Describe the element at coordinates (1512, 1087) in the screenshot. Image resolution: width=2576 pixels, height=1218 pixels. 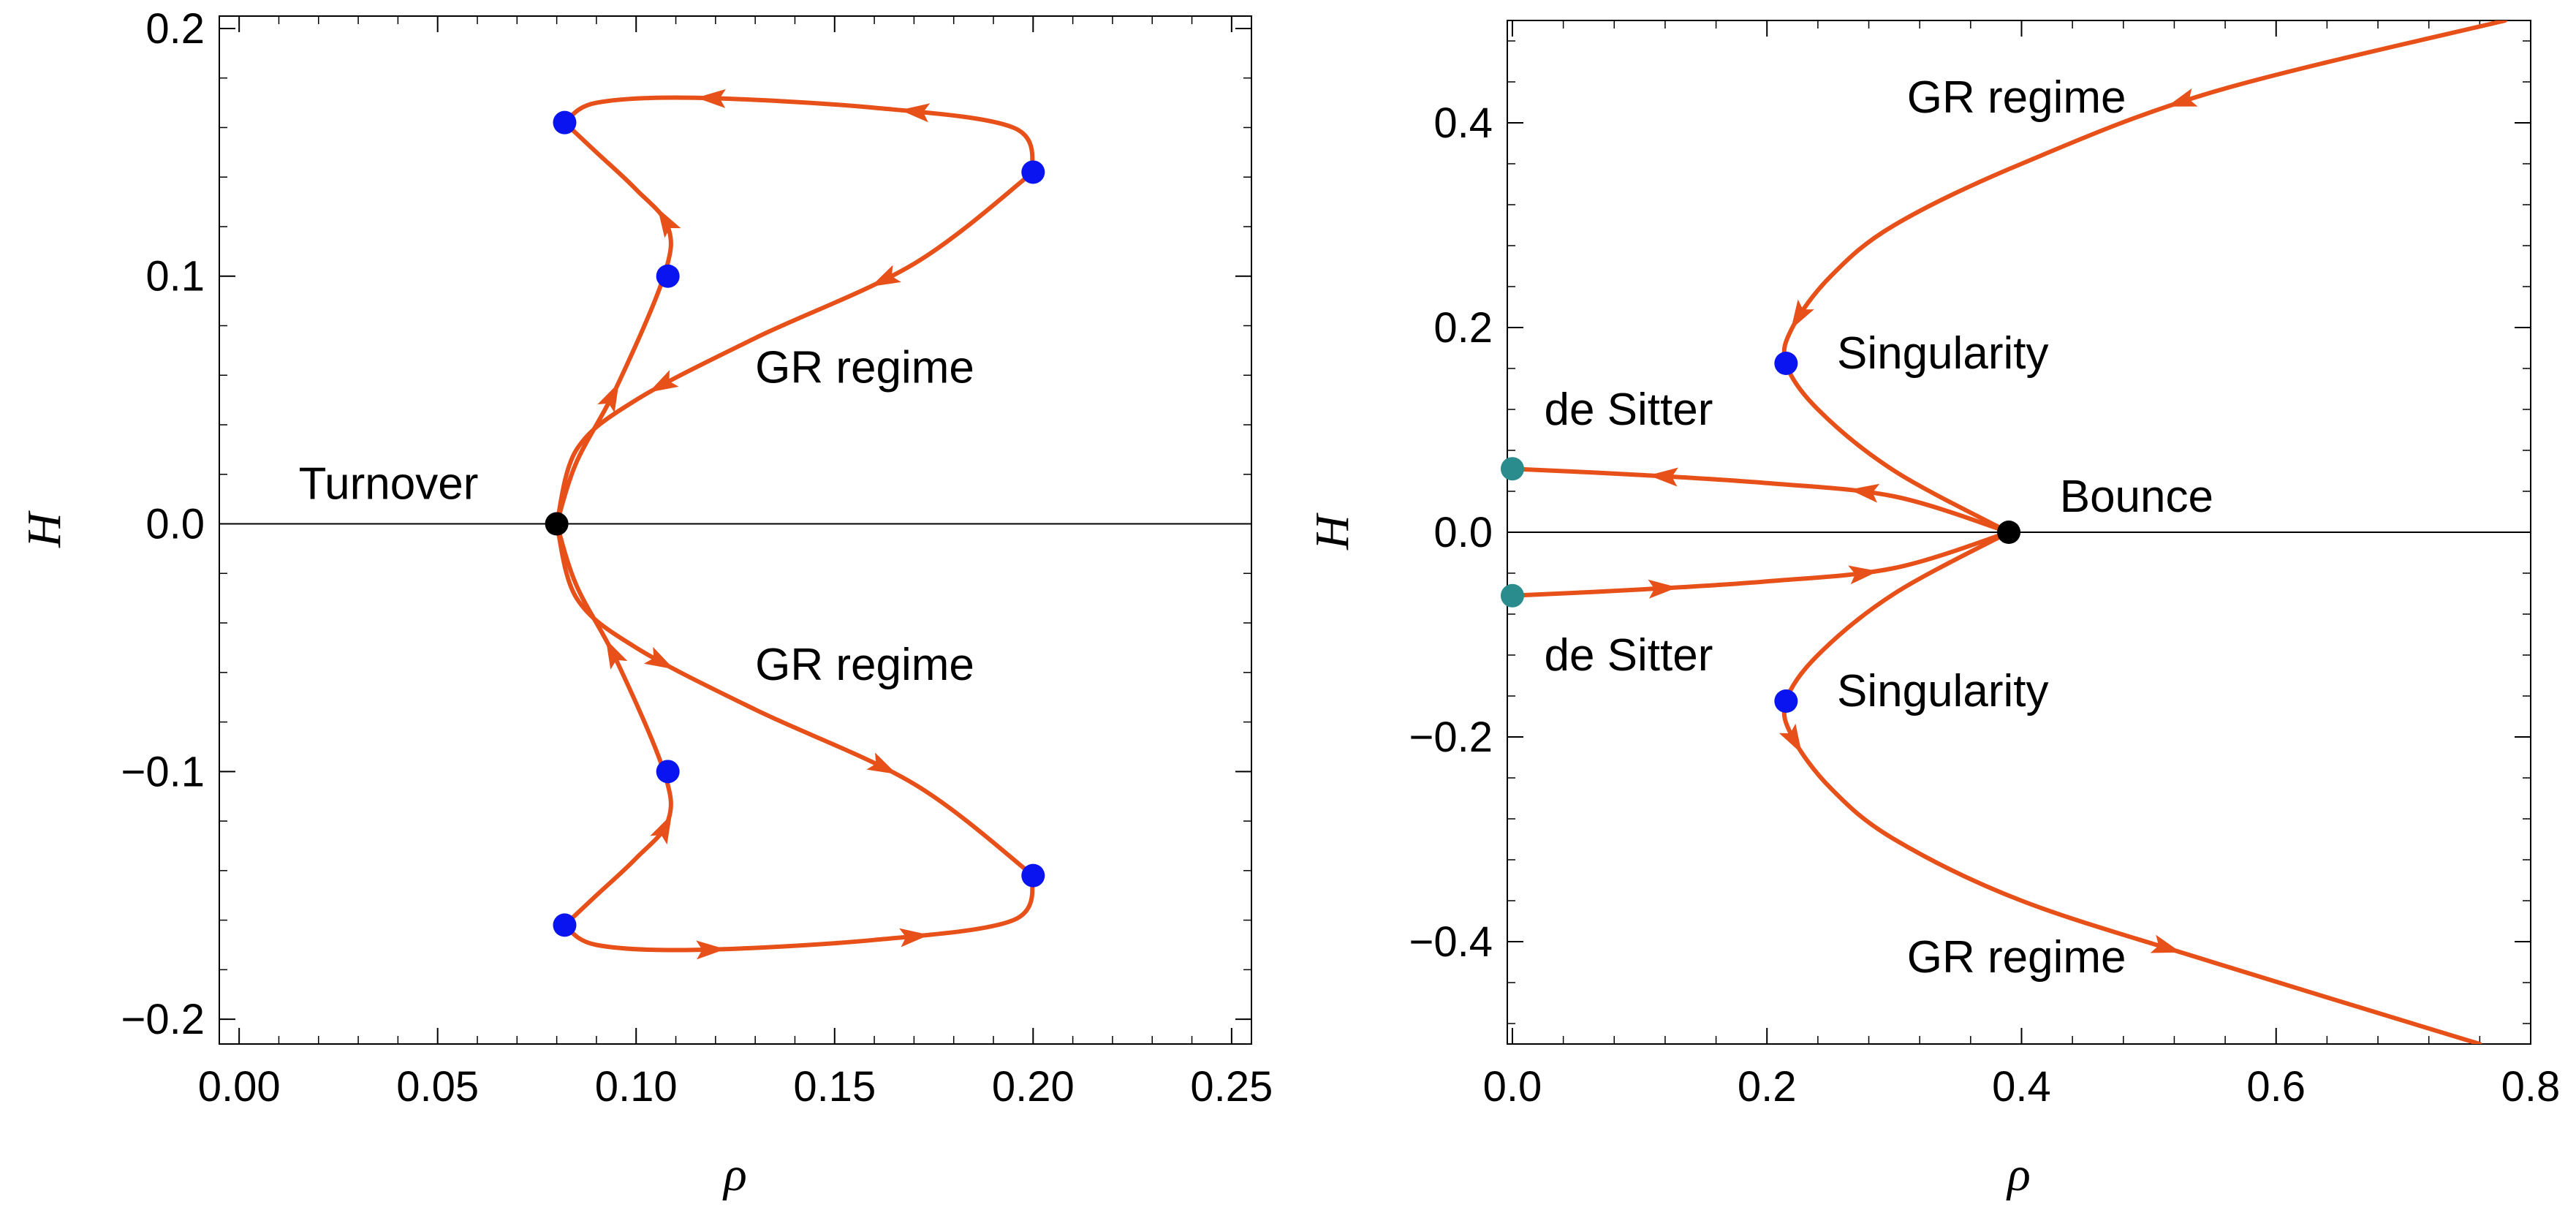
I see `x-tick-label: 0.0` at that location.